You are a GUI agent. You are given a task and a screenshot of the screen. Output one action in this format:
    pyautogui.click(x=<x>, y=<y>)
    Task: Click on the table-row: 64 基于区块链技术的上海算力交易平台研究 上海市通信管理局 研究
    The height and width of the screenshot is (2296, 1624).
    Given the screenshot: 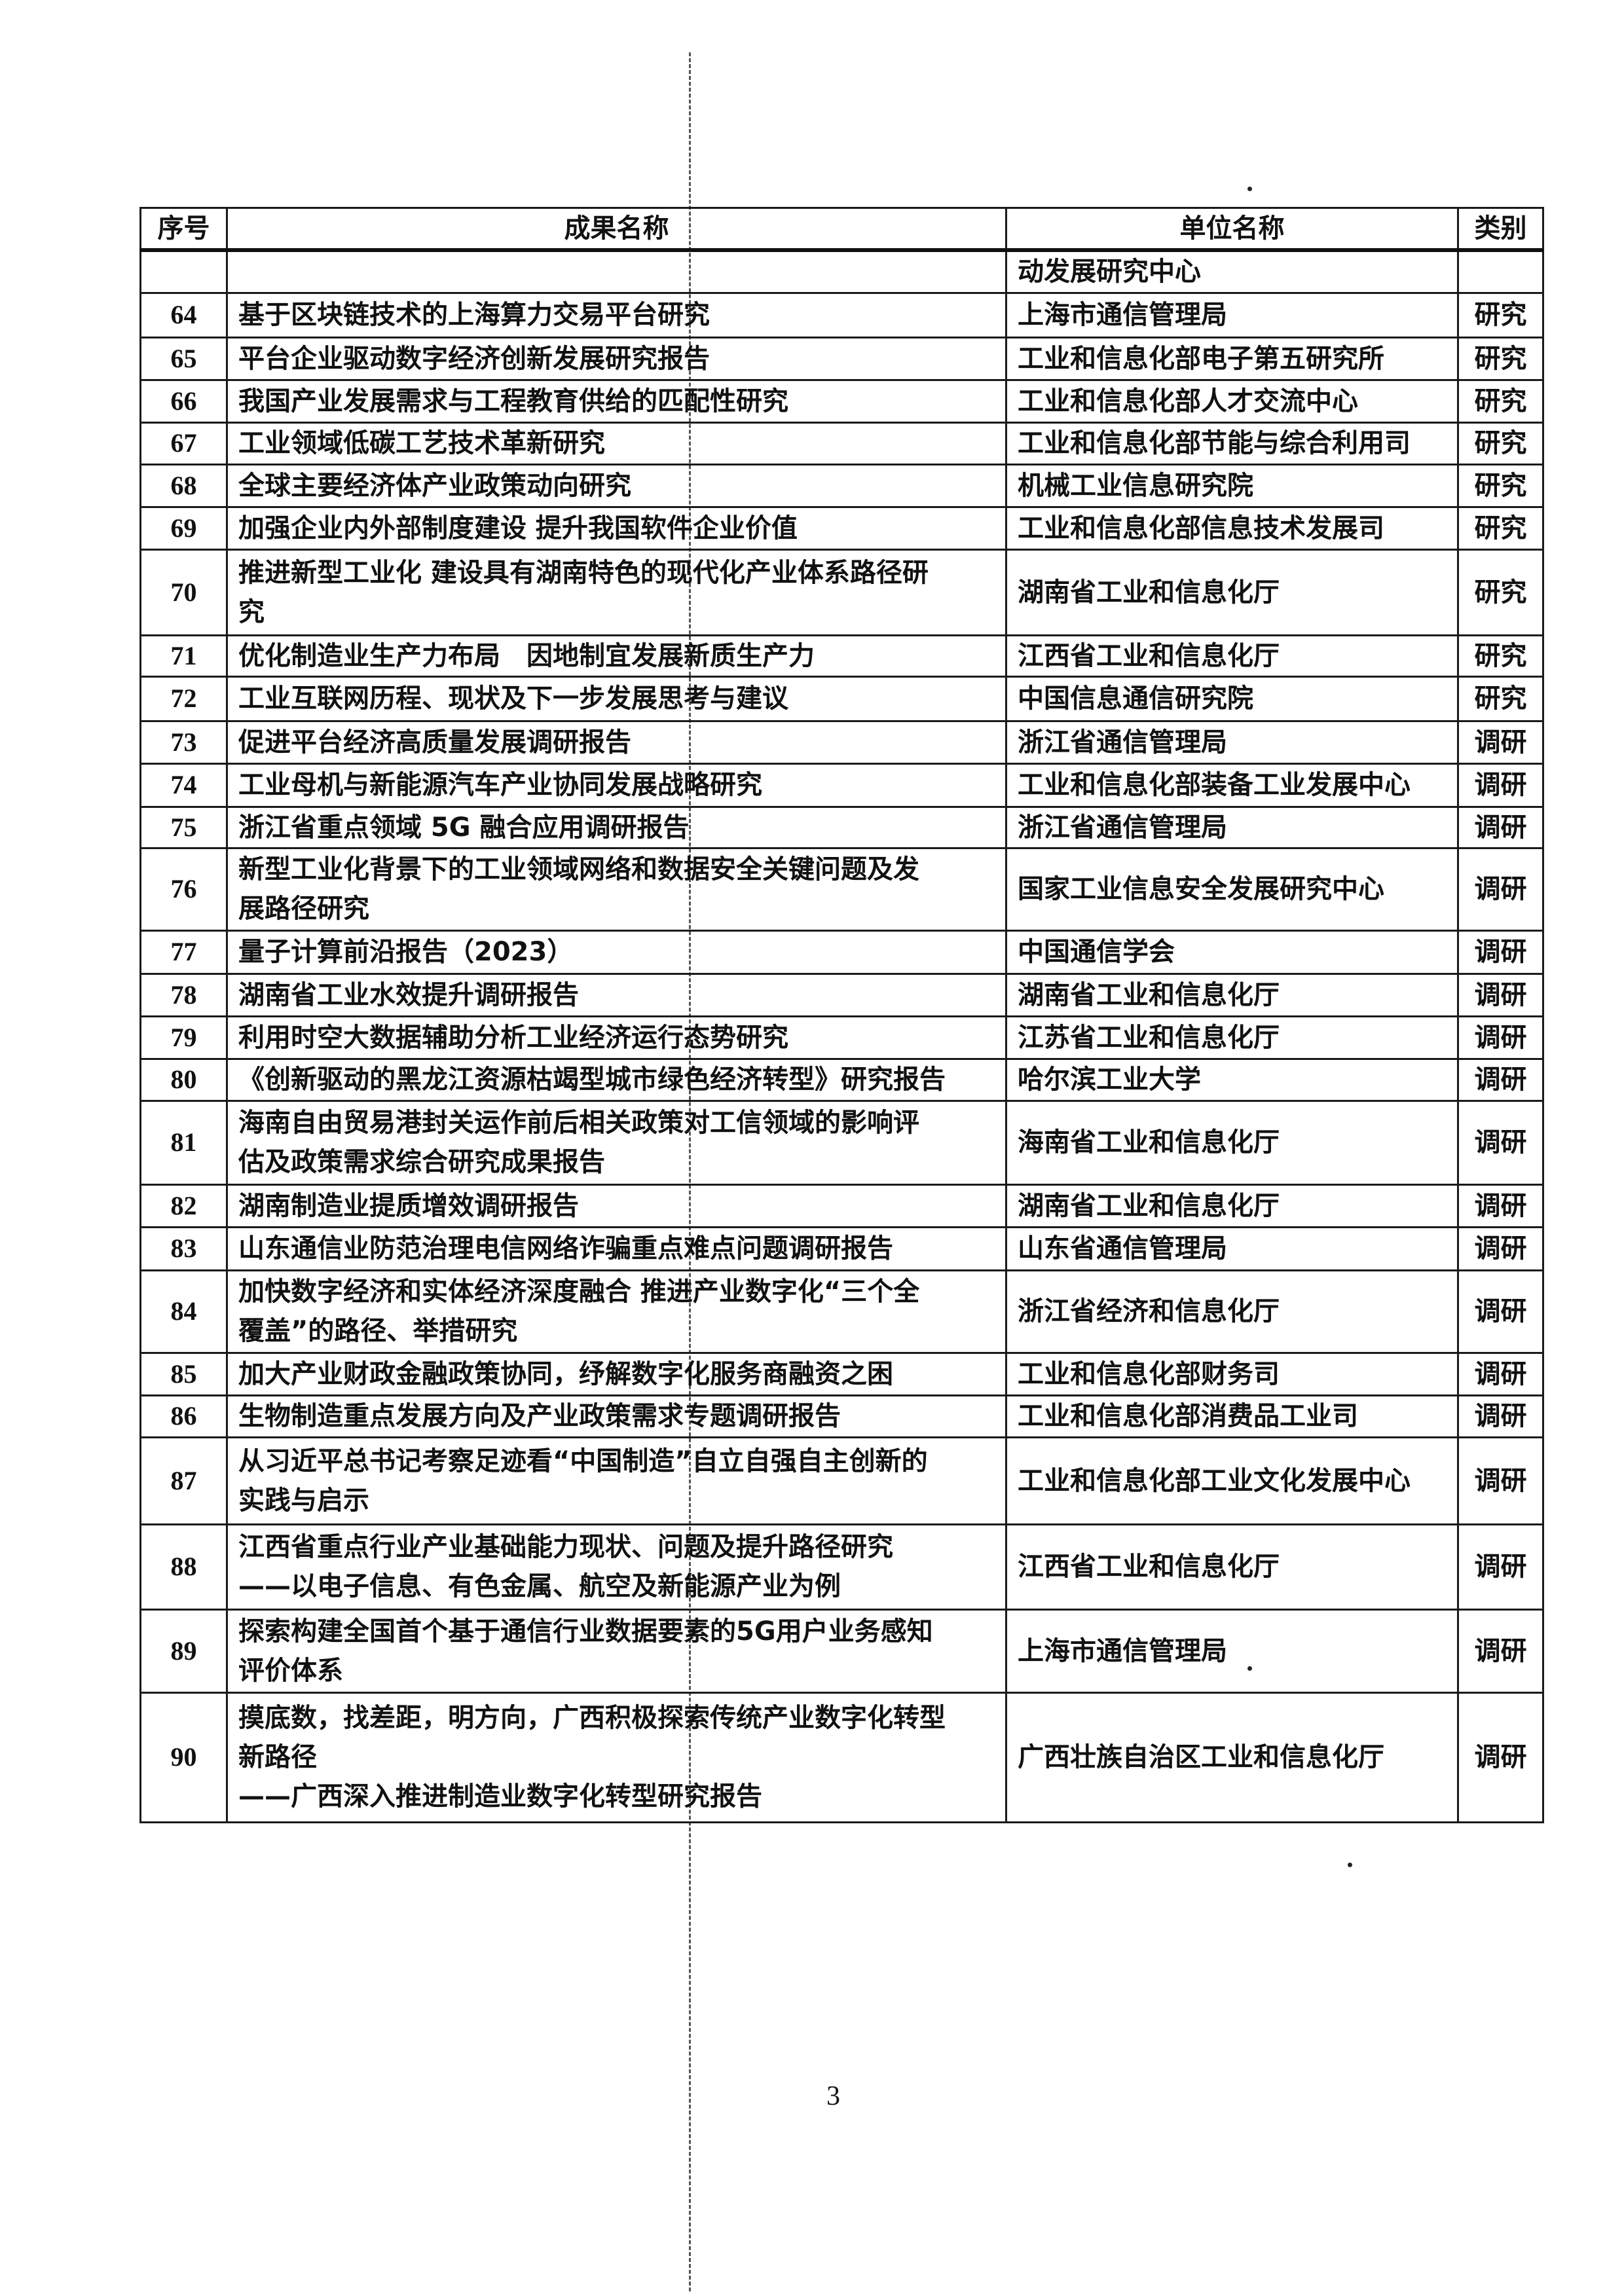 What is the action you would take?
    pyautogui.click(x=841, y=314)
    